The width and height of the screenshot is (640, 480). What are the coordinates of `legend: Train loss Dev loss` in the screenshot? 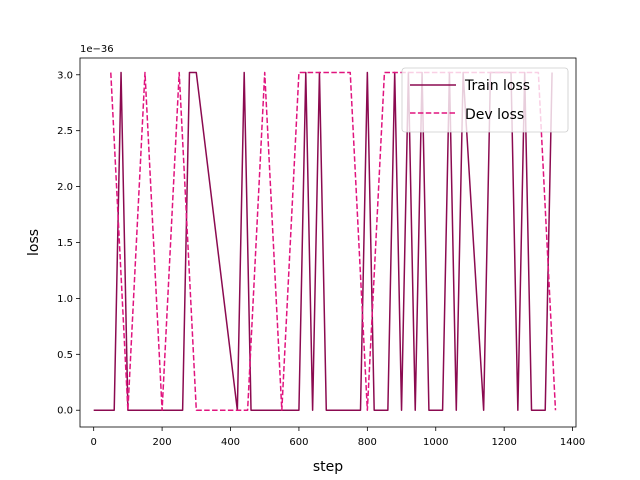 It's located at (485, 100).